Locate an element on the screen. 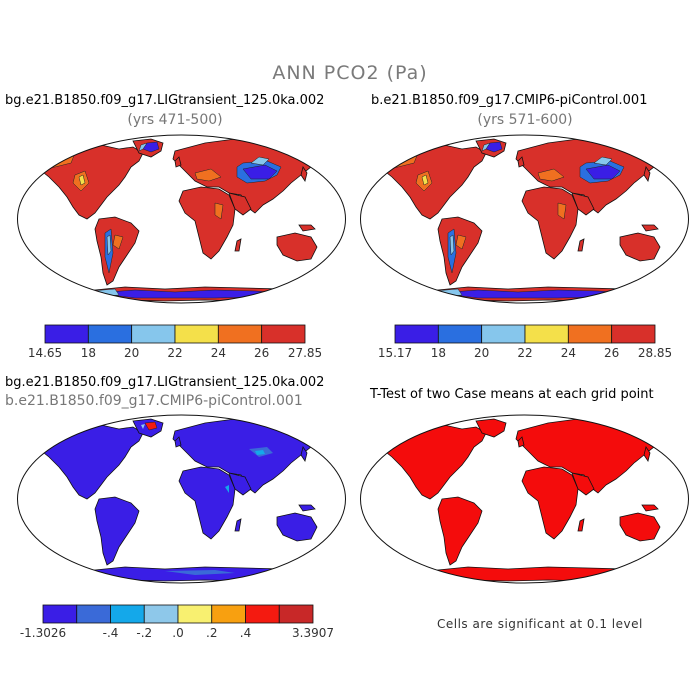 This screenshot has width=700, height=700. map-ctrl is located at coordinates (524, 219).